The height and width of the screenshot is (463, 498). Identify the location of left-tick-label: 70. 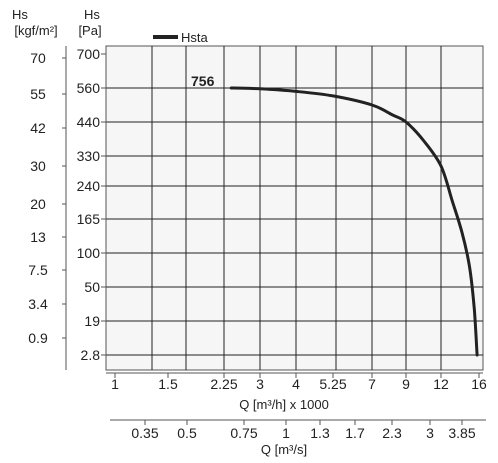
(38, 58).